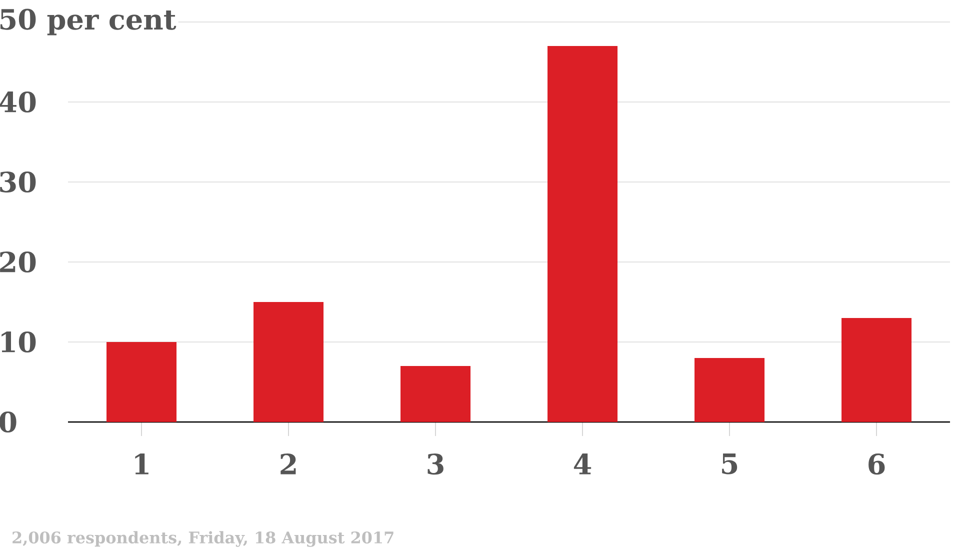  I want to click on x-tick-label: 2, so click(288, 464).